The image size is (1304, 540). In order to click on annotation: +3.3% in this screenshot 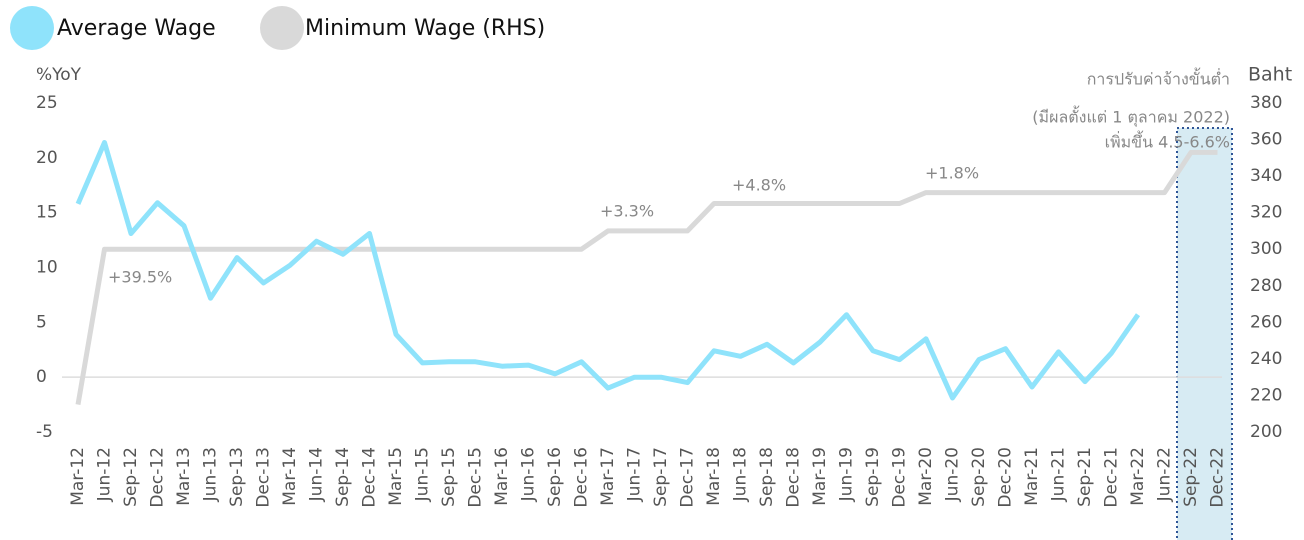, I will do `click(627, 211)`.